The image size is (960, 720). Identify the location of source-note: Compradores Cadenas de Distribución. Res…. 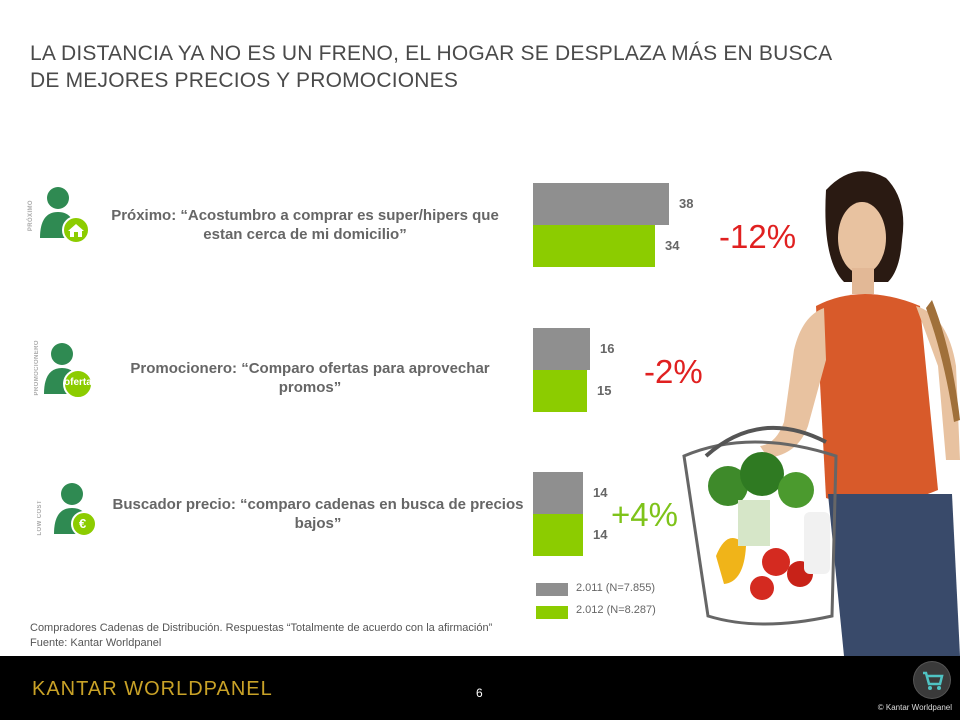
(261, 636).